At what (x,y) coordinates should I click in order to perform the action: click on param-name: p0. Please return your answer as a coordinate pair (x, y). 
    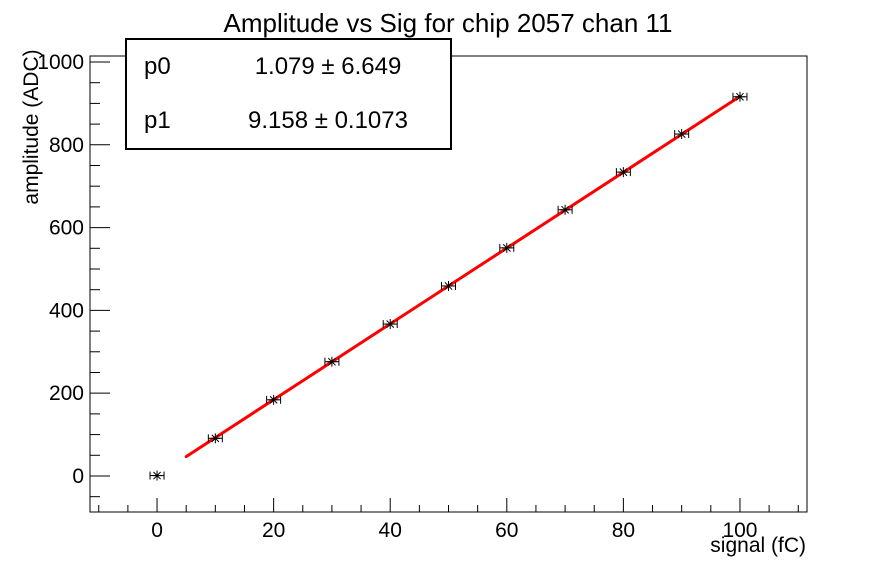
    Looking at the image, I should click on (157, 66).